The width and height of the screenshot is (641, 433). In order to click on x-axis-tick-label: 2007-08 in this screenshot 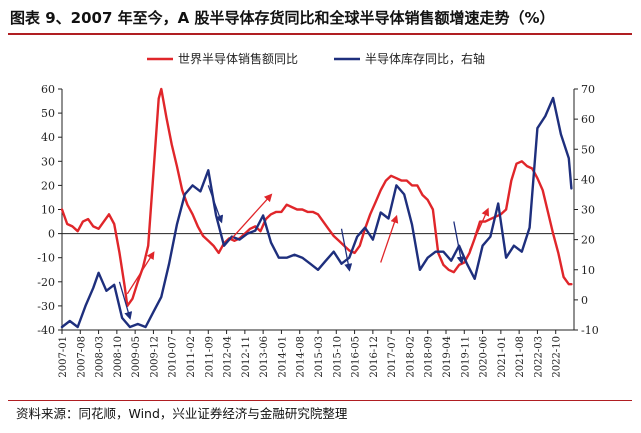, I will do `click(81, 357)`.